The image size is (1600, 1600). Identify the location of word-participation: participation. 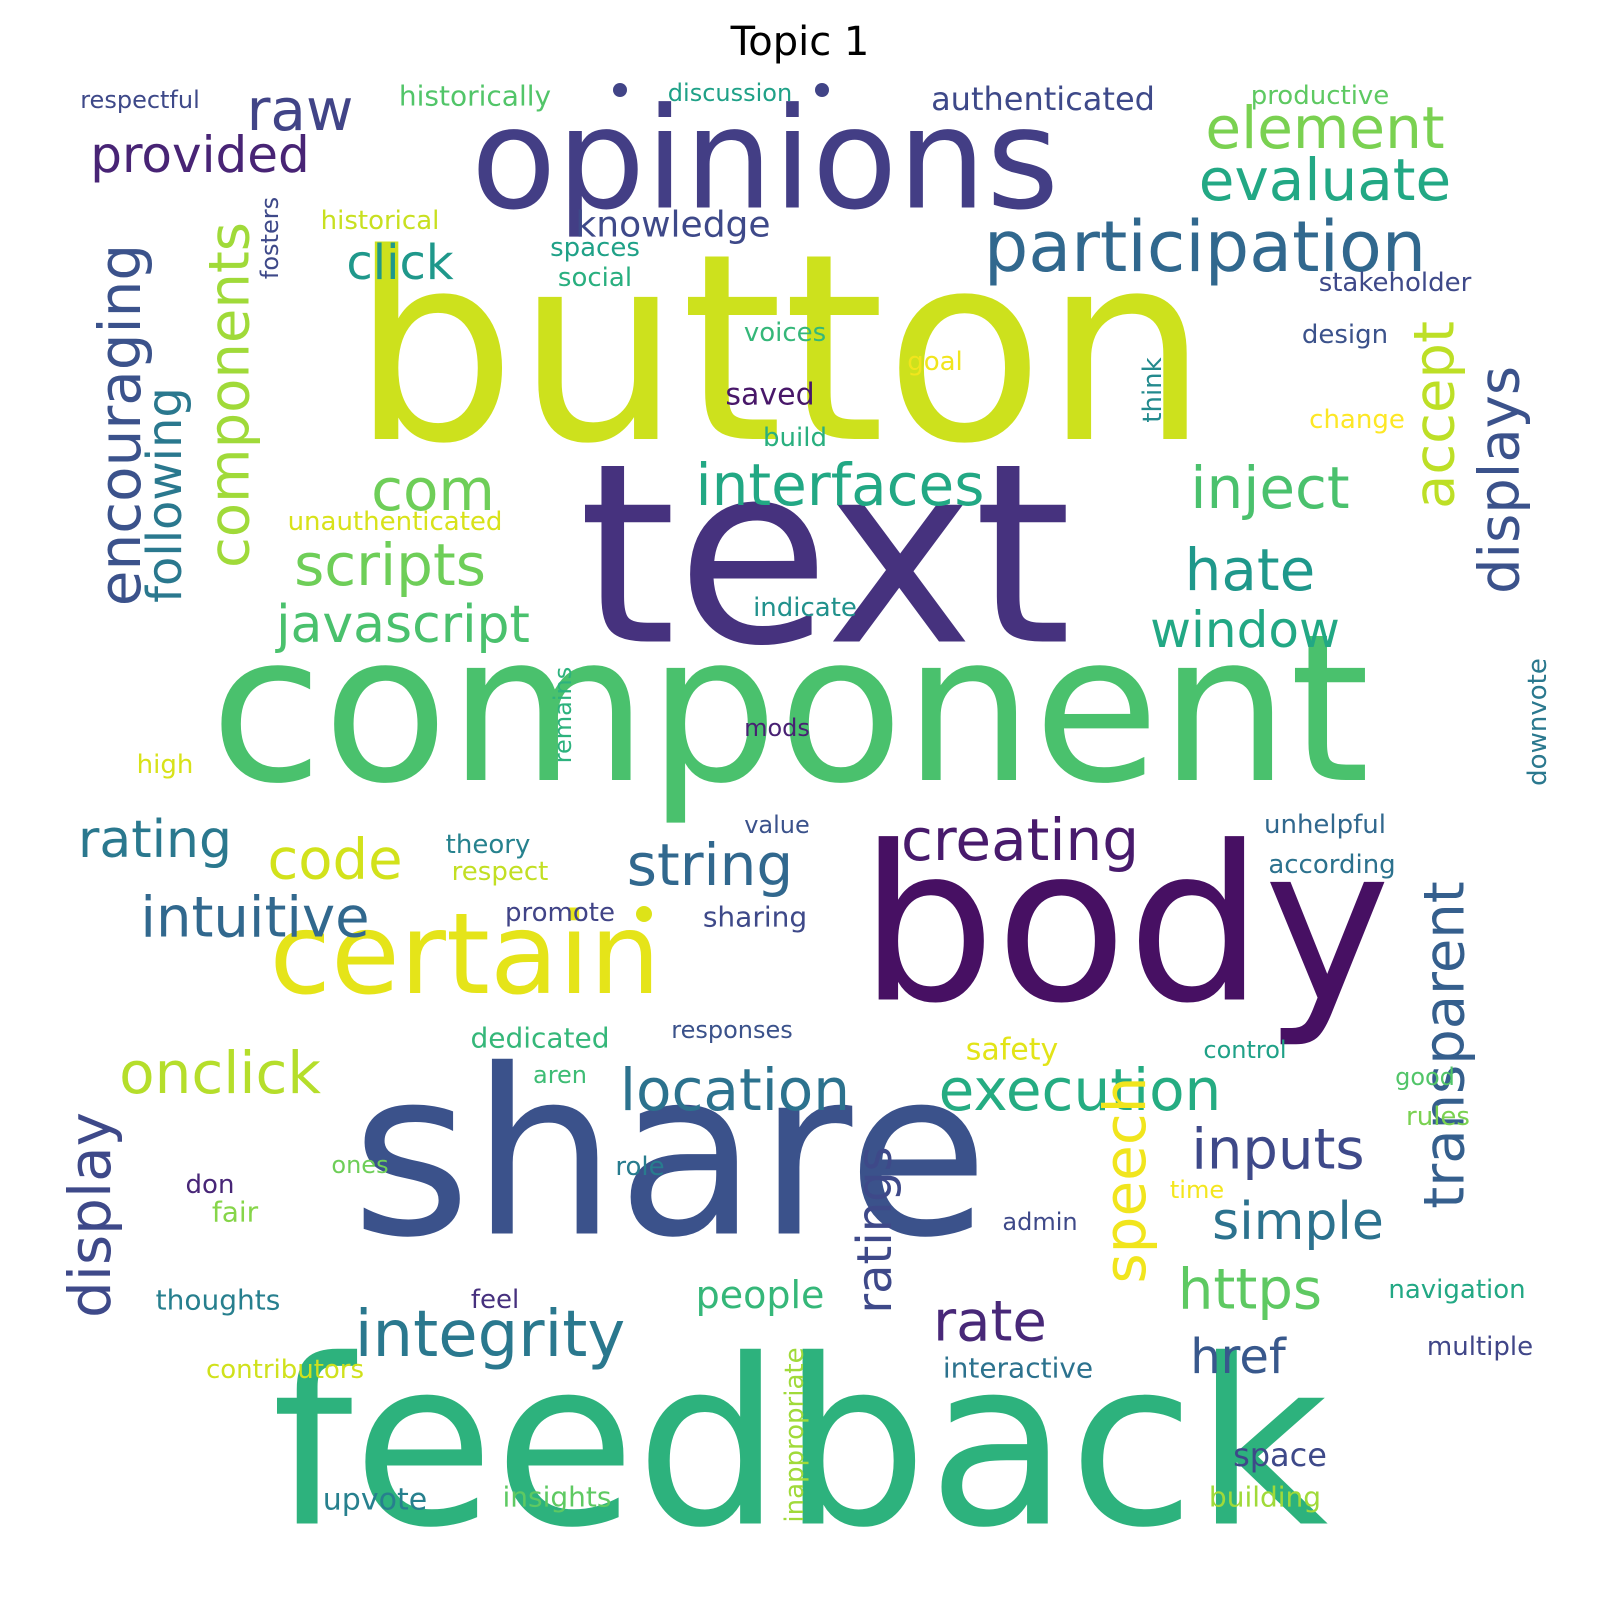
(1205, 247).